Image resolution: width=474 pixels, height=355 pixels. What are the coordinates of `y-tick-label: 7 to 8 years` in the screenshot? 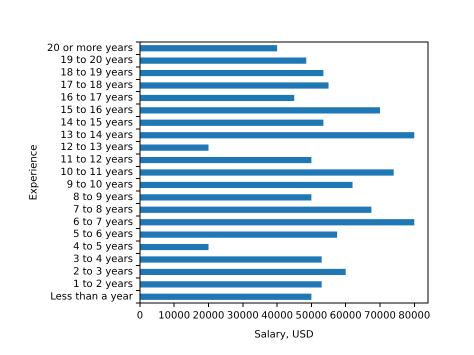 It's located at (103, 210).